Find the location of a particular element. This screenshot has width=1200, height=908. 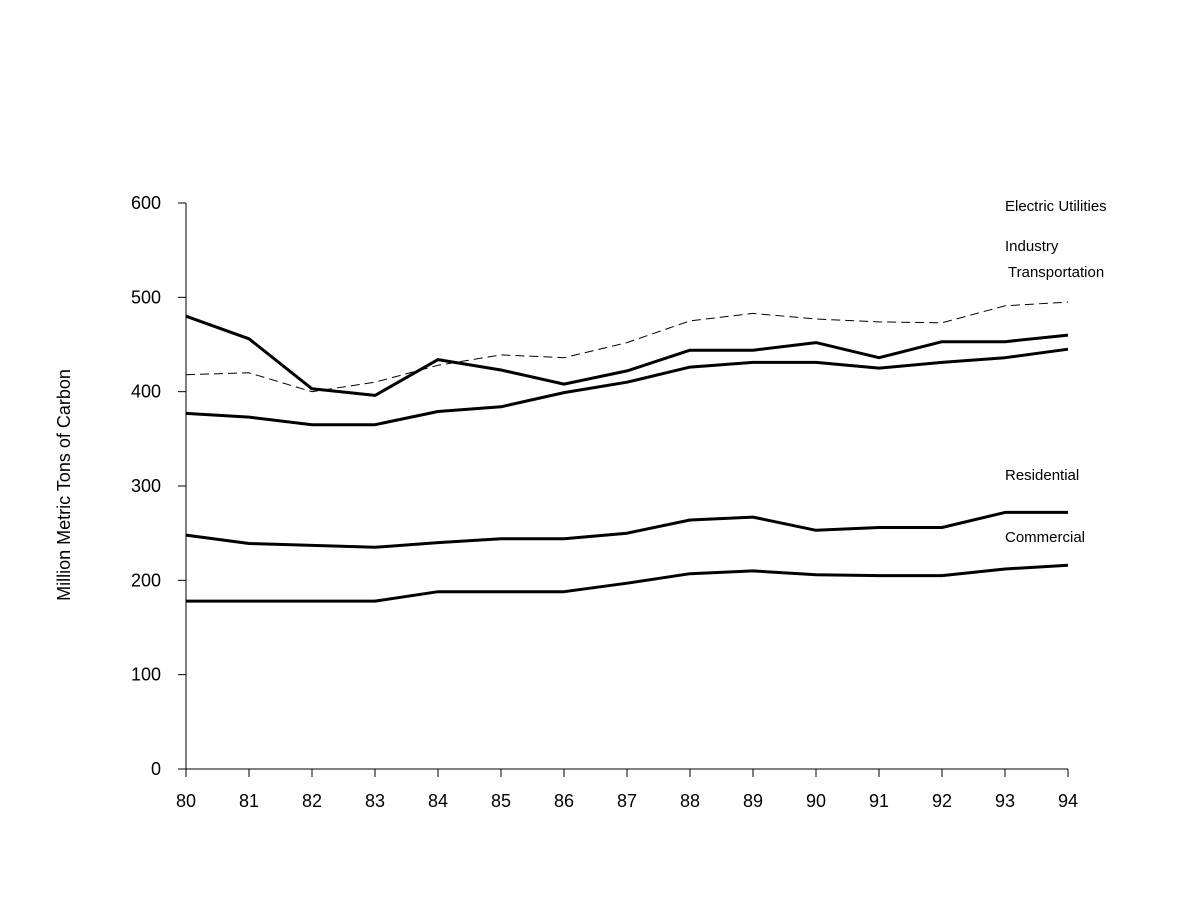

x-tick-label: 93 is located at coordinates (1005, 801).